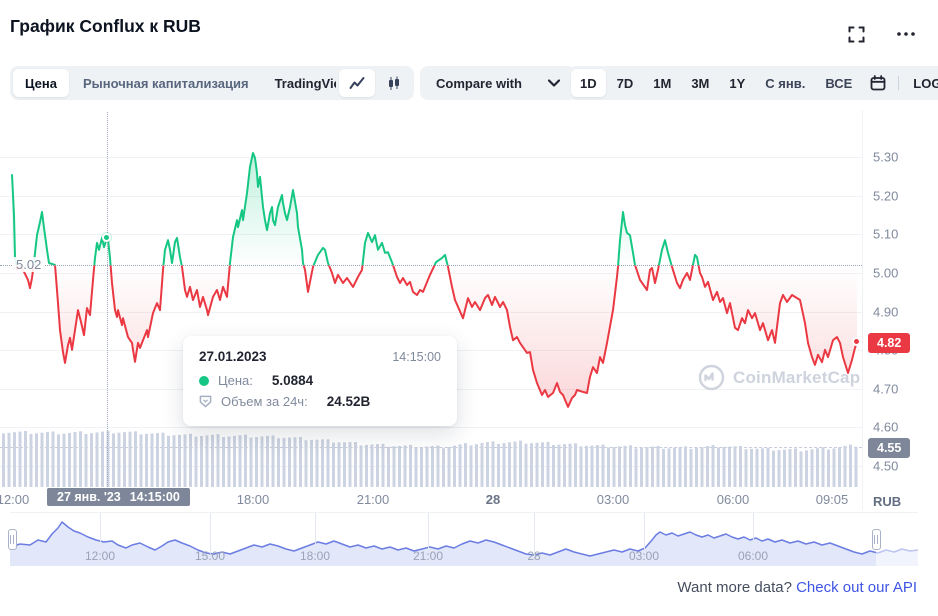 The height and width of the screenshot is (616, 938). What do you see at coordinates (625, 83) in the screenshot?
I see `range-7d: 7D` at bounding box center [625, 83].